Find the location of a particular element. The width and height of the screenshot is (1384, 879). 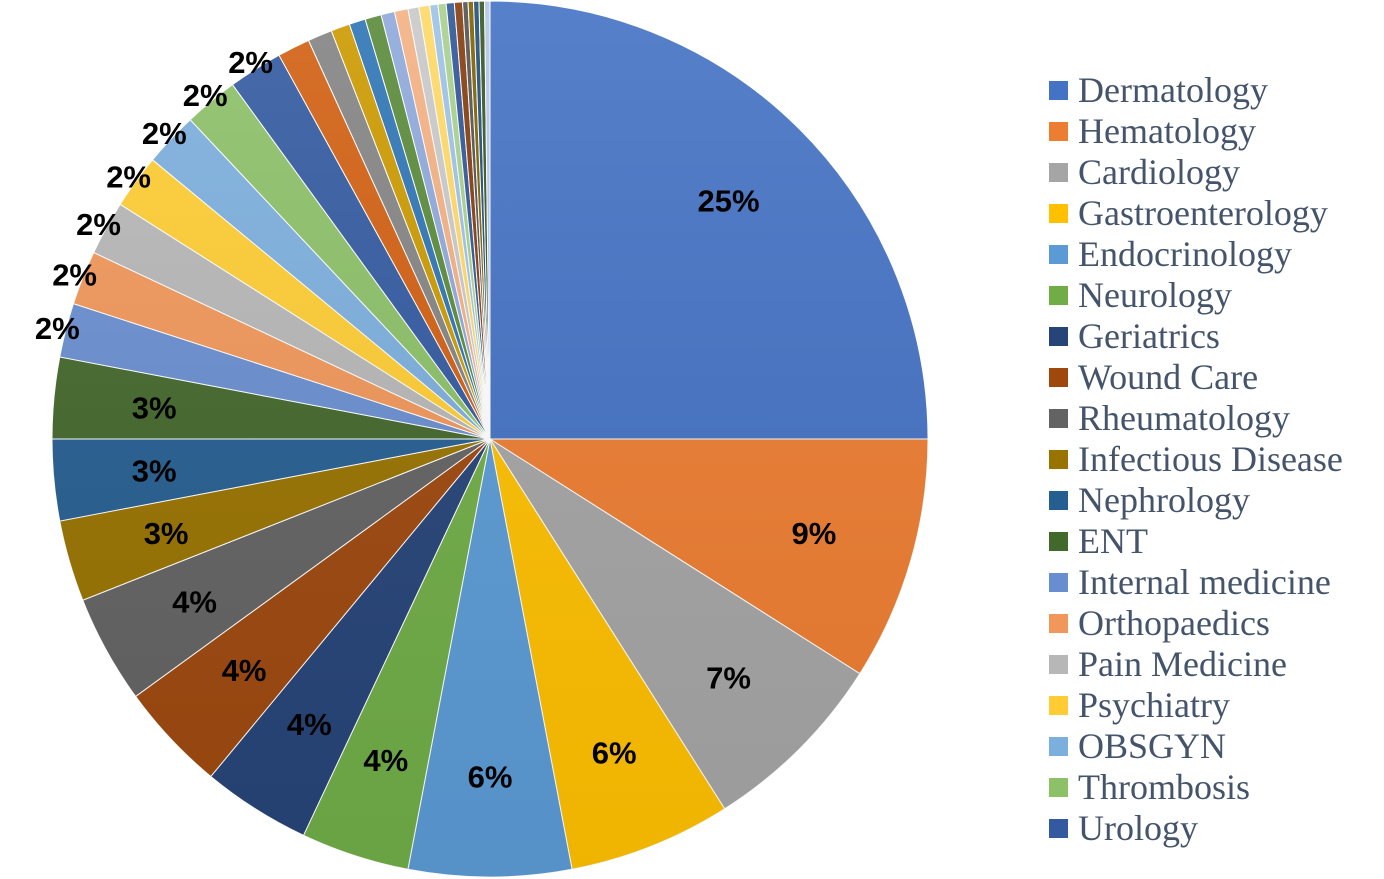

slice-label-neurology: 4% is located at coordinates (385, 760).